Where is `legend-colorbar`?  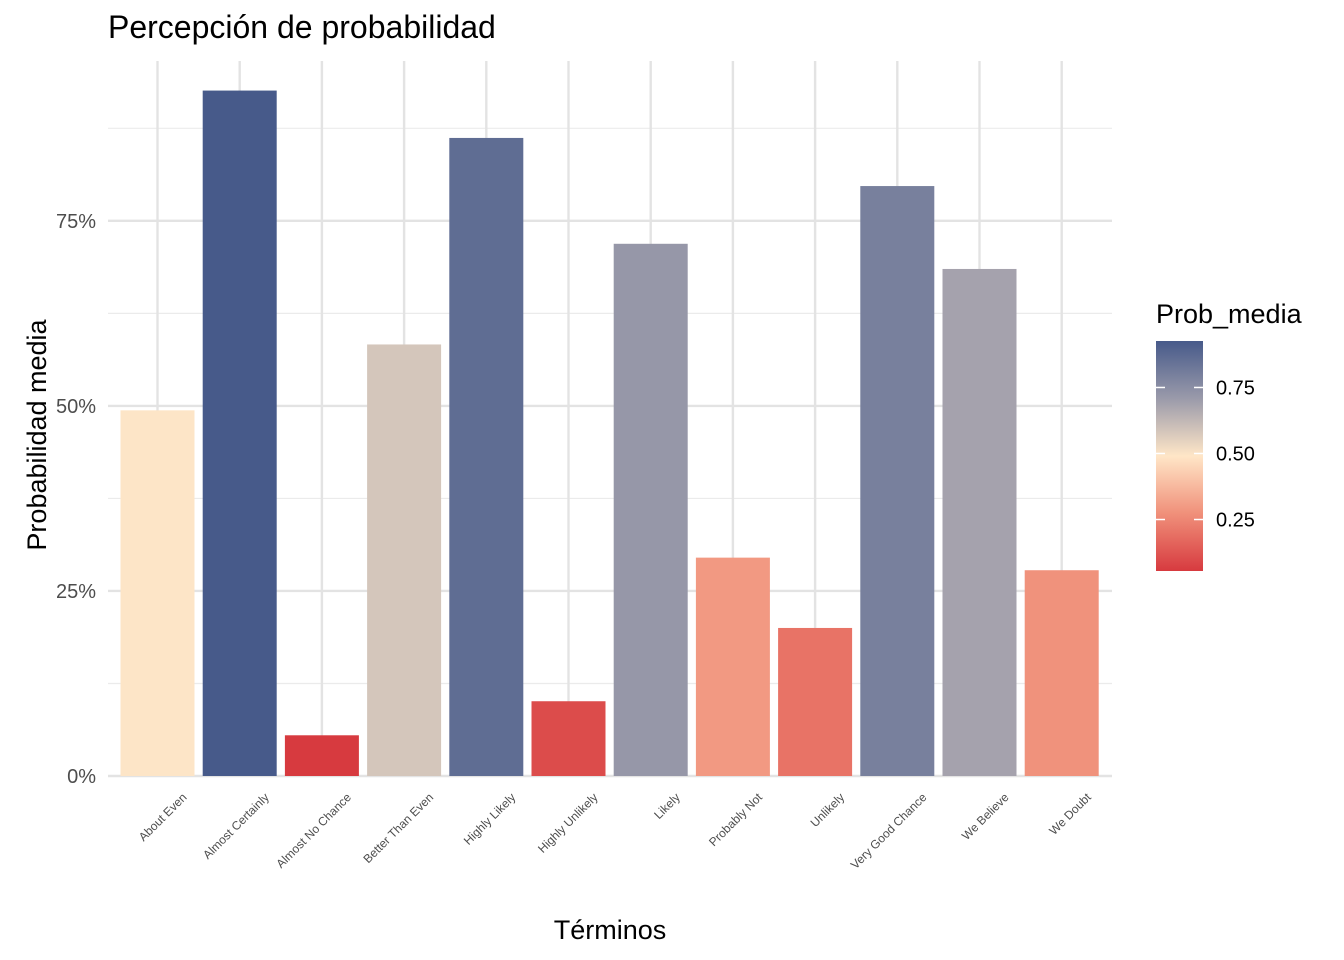 legend-colorbar is located at coordinates (1179, 456).